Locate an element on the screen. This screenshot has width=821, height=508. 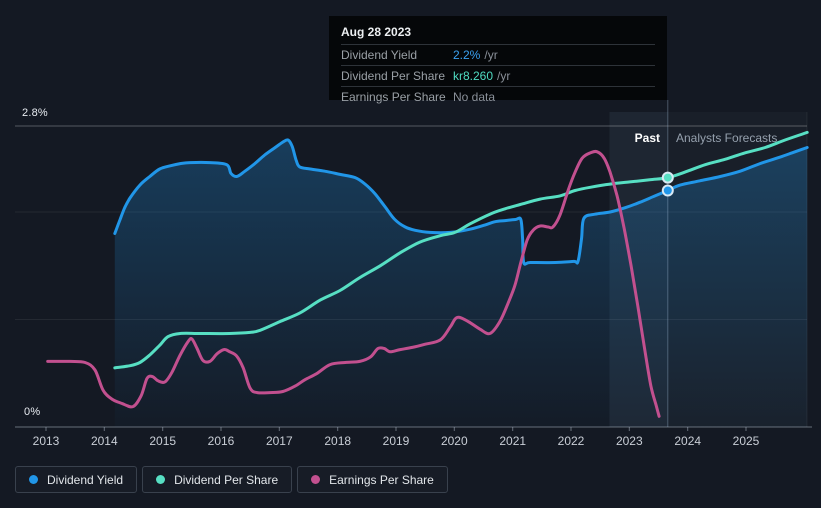
tooltip-value: 2.2% is located at coordinates (467, 55).